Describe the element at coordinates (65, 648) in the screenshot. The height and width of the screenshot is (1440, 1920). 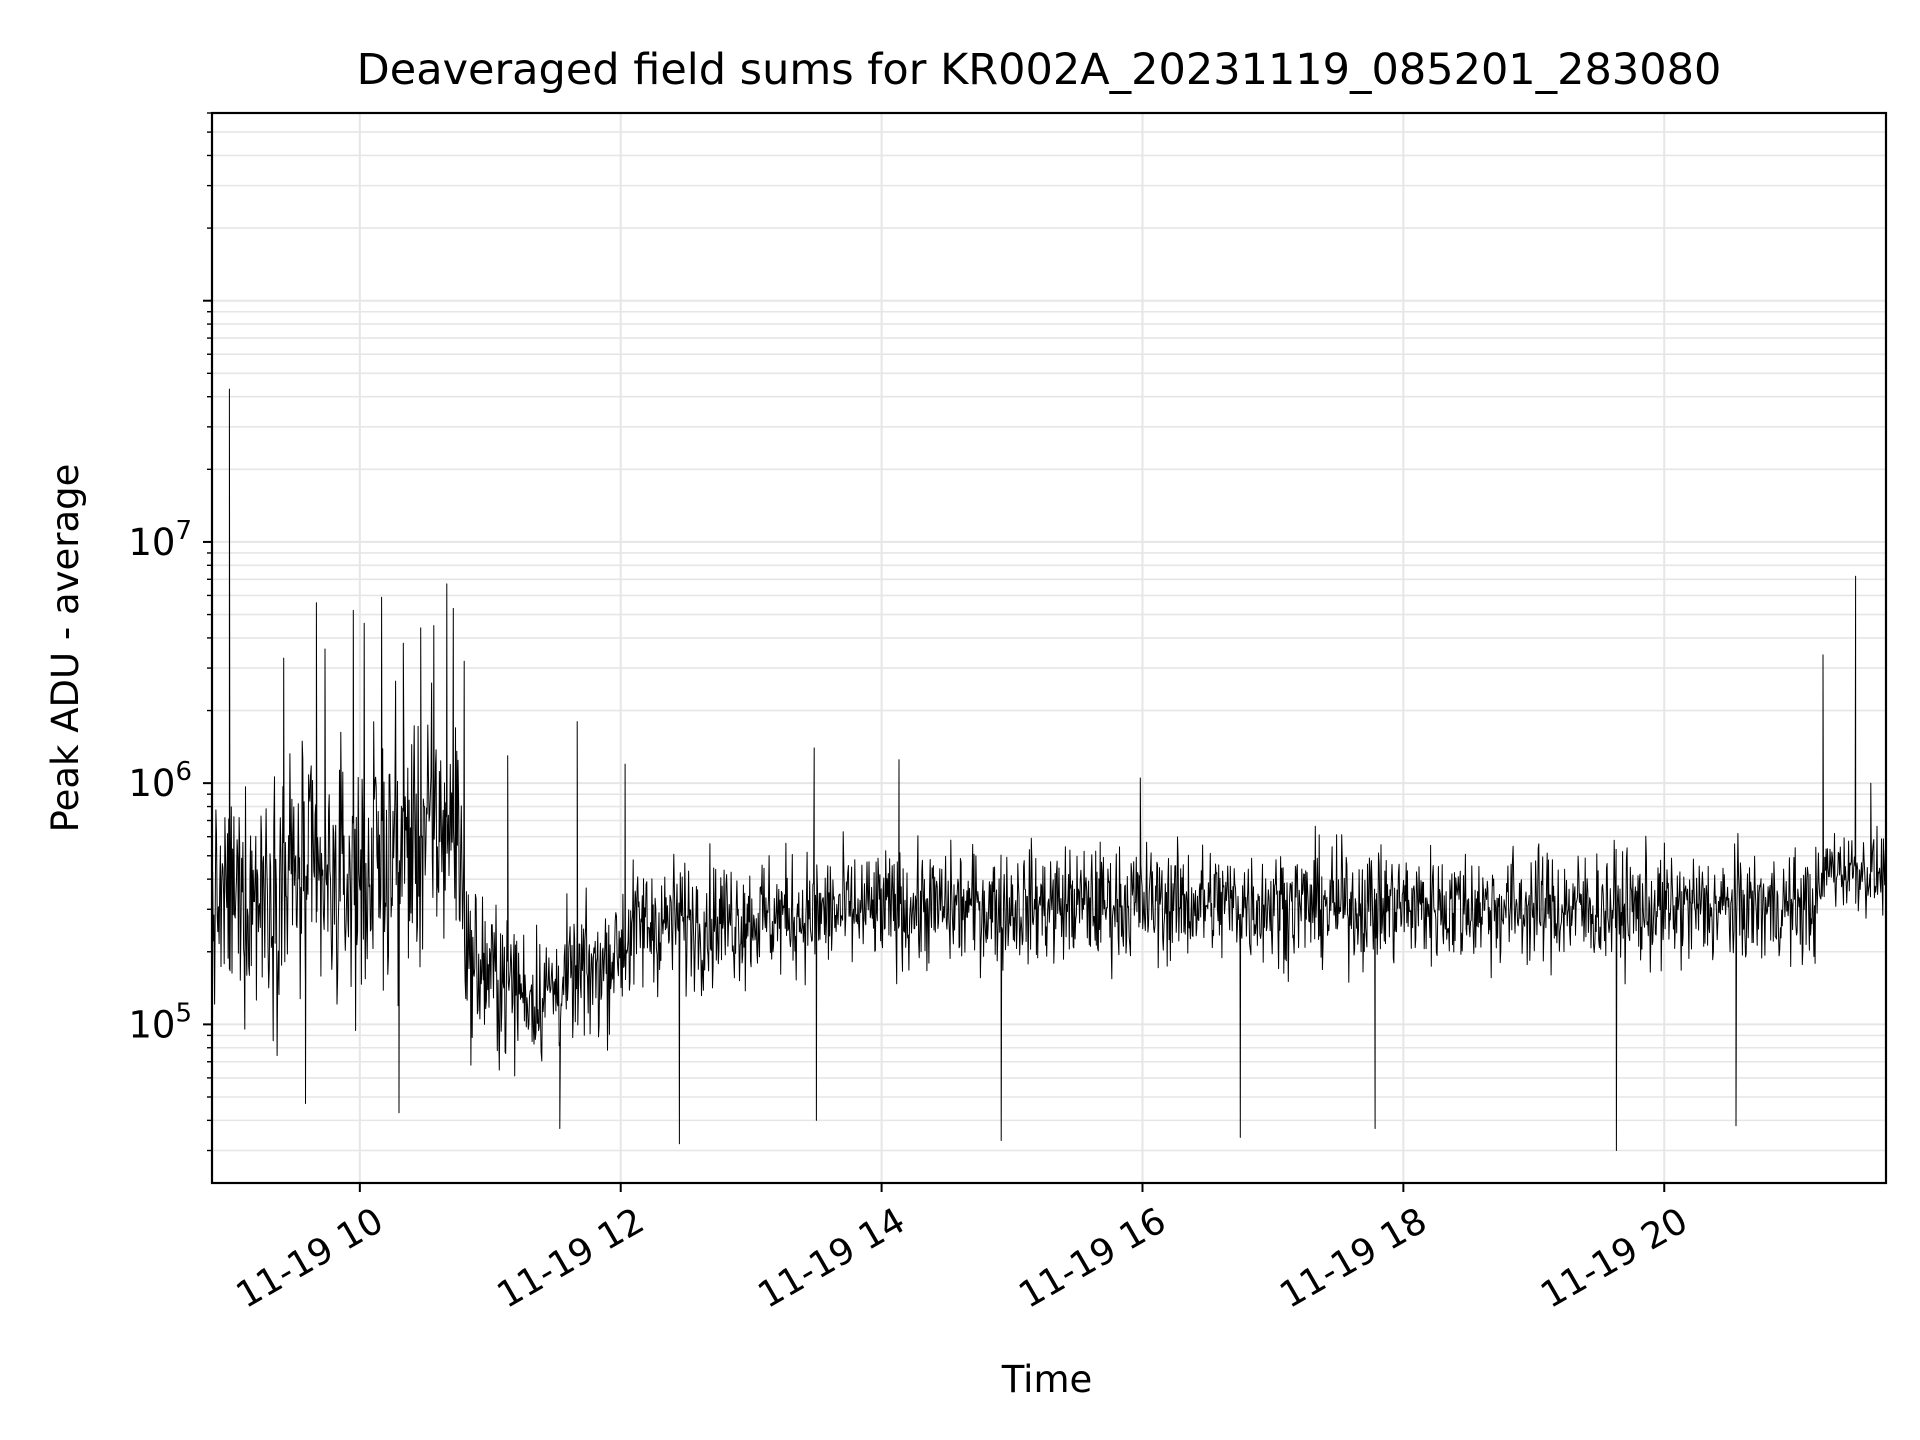
I see `y-axis-label: Peak ADU - average` at that location.